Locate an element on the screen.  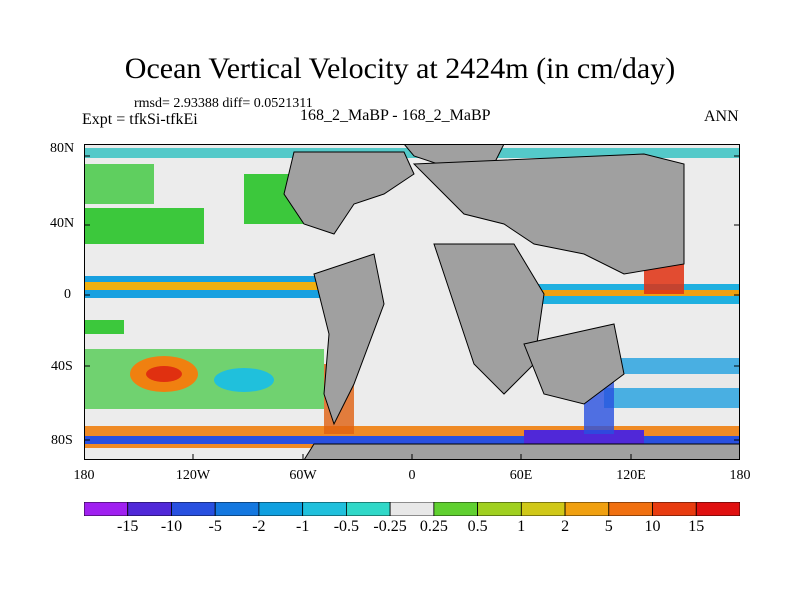
lat-label-40s: 40S is located at coordinates (62, 366).